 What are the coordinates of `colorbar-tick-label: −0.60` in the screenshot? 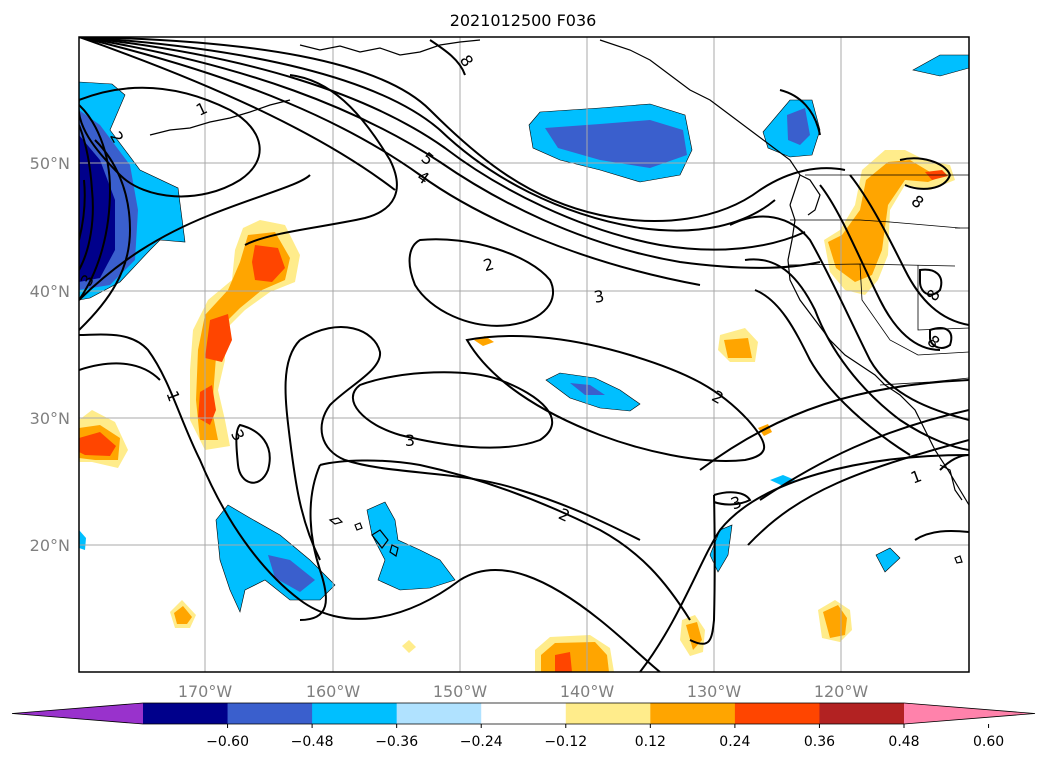 It's located at (227, 742).